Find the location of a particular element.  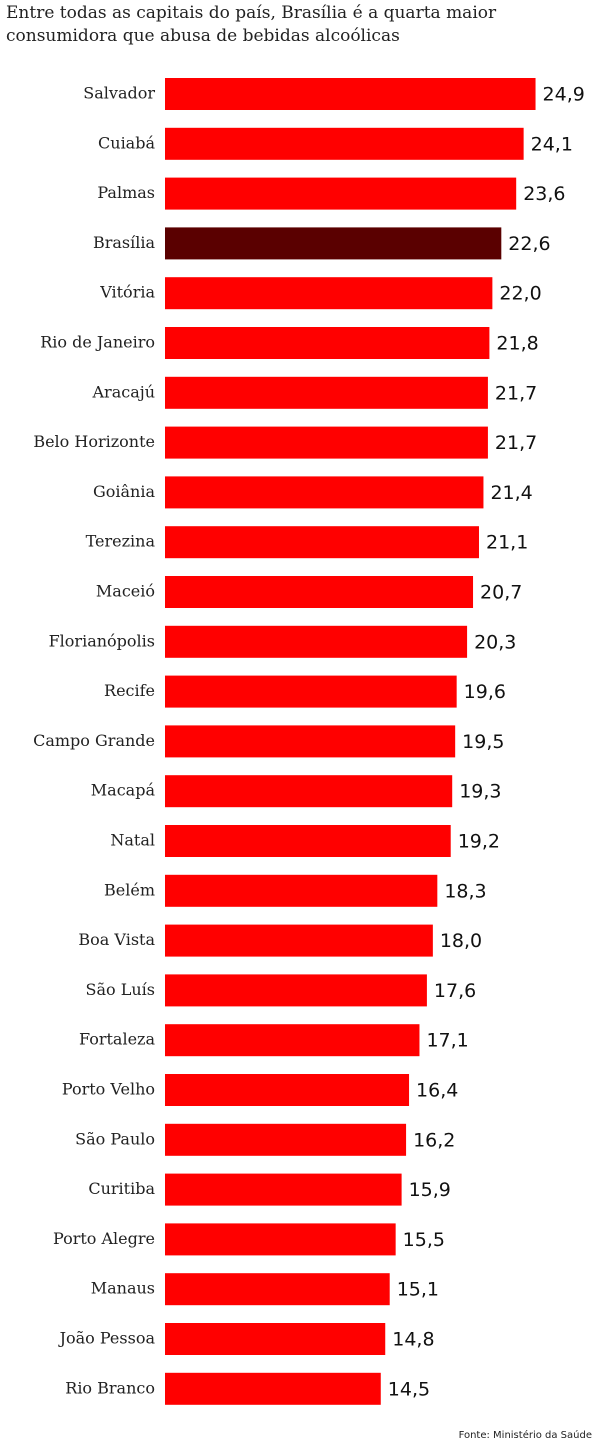

category-label: Vitória is located at coordinates (127, 292).